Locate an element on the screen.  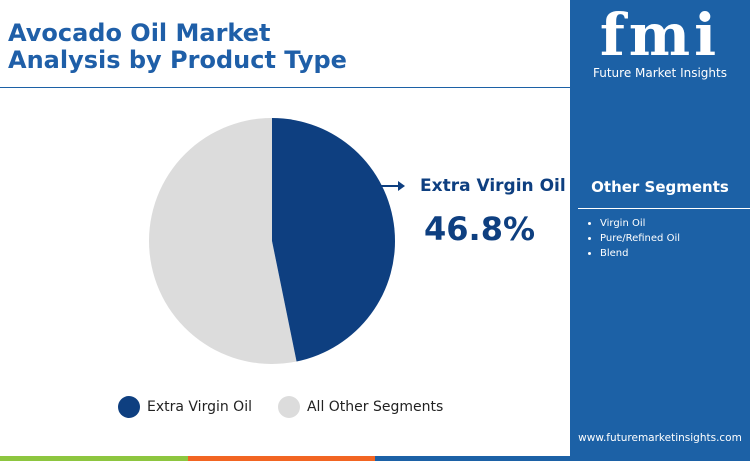
legend-label: Extra Virgin Oil is located at coordinates (199, 407).